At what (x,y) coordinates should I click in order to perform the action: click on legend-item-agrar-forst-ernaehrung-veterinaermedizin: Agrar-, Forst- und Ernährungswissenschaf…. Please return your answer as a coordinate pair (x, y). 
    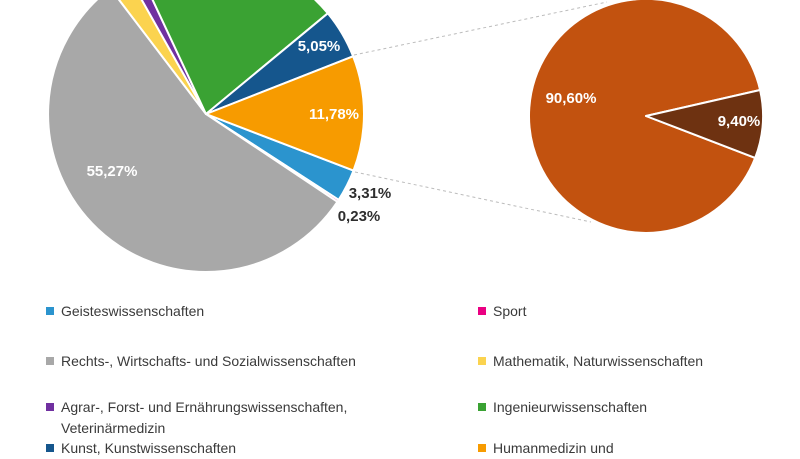
    Looking at the image, I should click on (221, 418).